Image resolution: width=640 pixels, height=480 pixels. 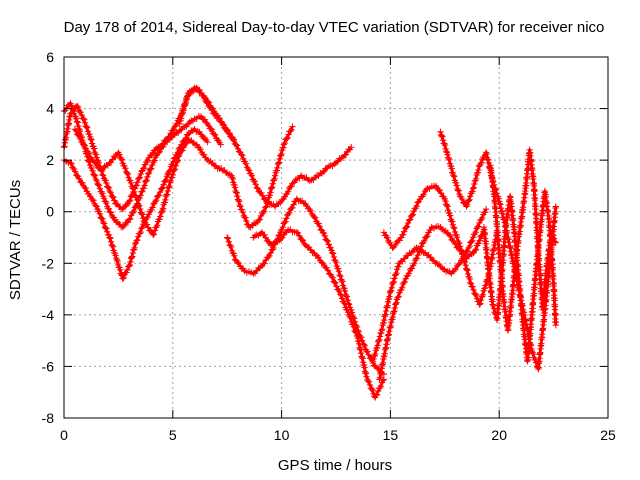 What do you see at coordinates (48, 315) in the screenshot?
I see `y-tick-label: -4` at bounding box center [48, 315].